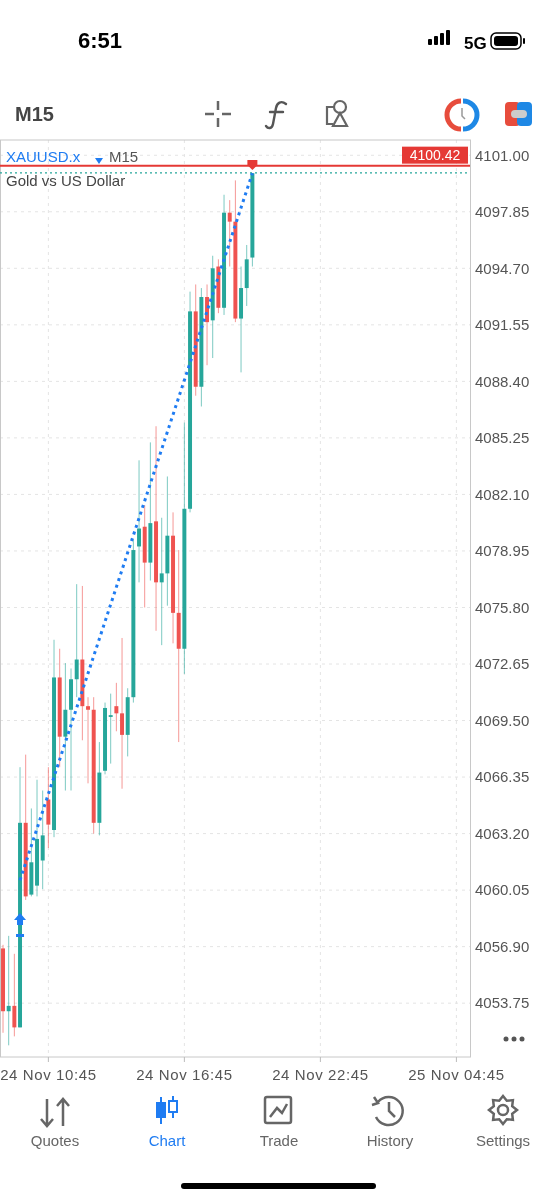 The image size is (554, 1200). I want to click on y-tick-label: 4066.35, so click(502, 777).